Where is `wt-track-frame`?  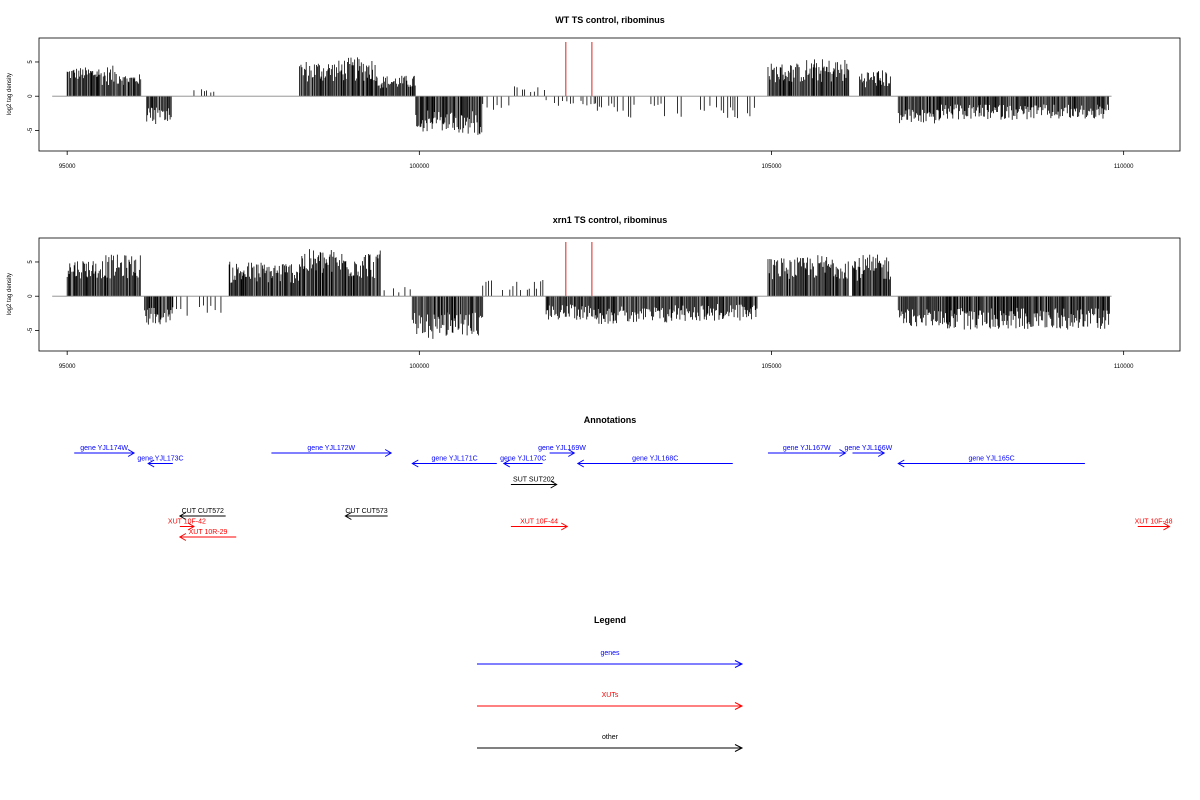 wt-track-frame is located at coordinates (609, 94).